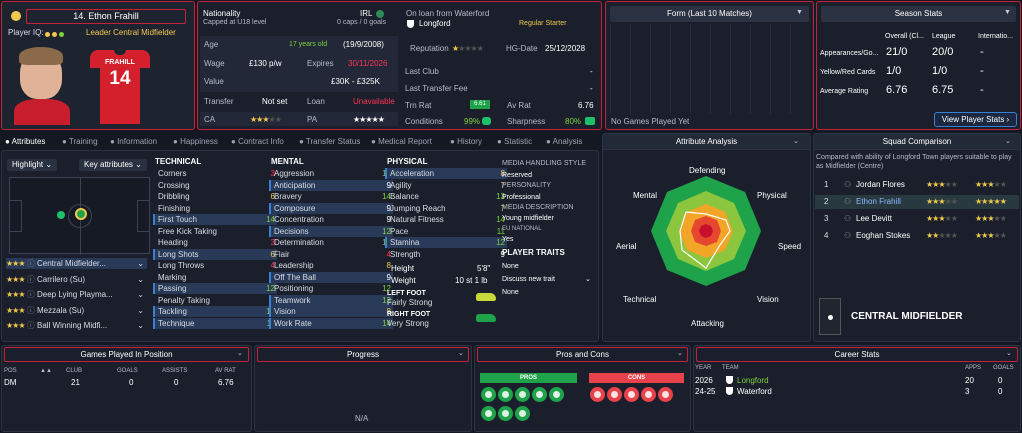 This screenshot has height=433, width=1022. Describe the element at coordinates (582, 354) in the screenshot. I see `pros-cons-title: Pros and Cons` at that location.